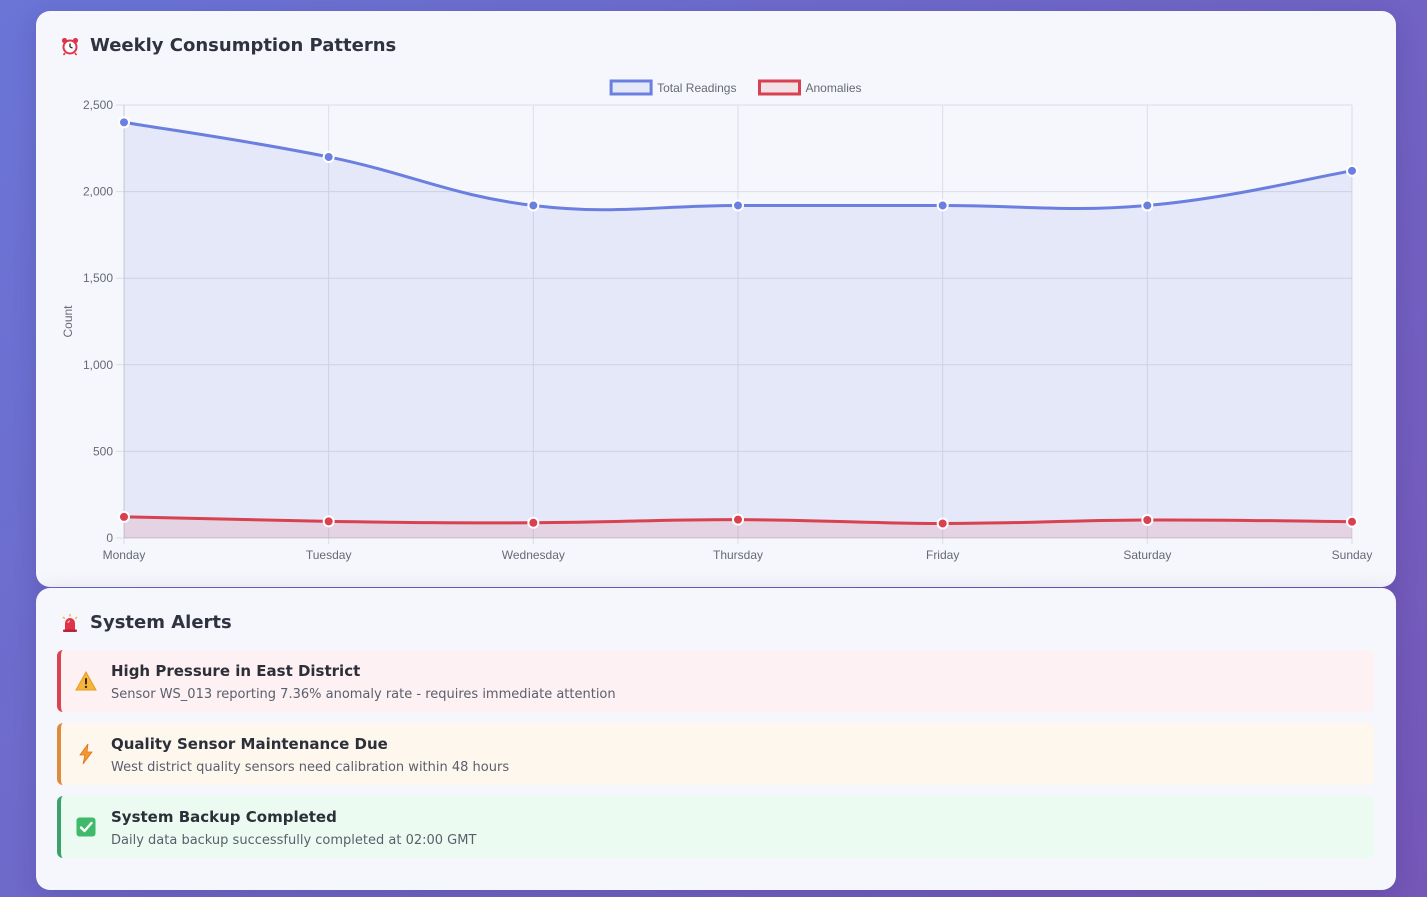 Image resolution: width=1427 pixels, height=897 pixels. What do you see at coordinates (70, 46) in the screenshot?
I see `alarm-clock-icon` at bounding box center [70, 46].